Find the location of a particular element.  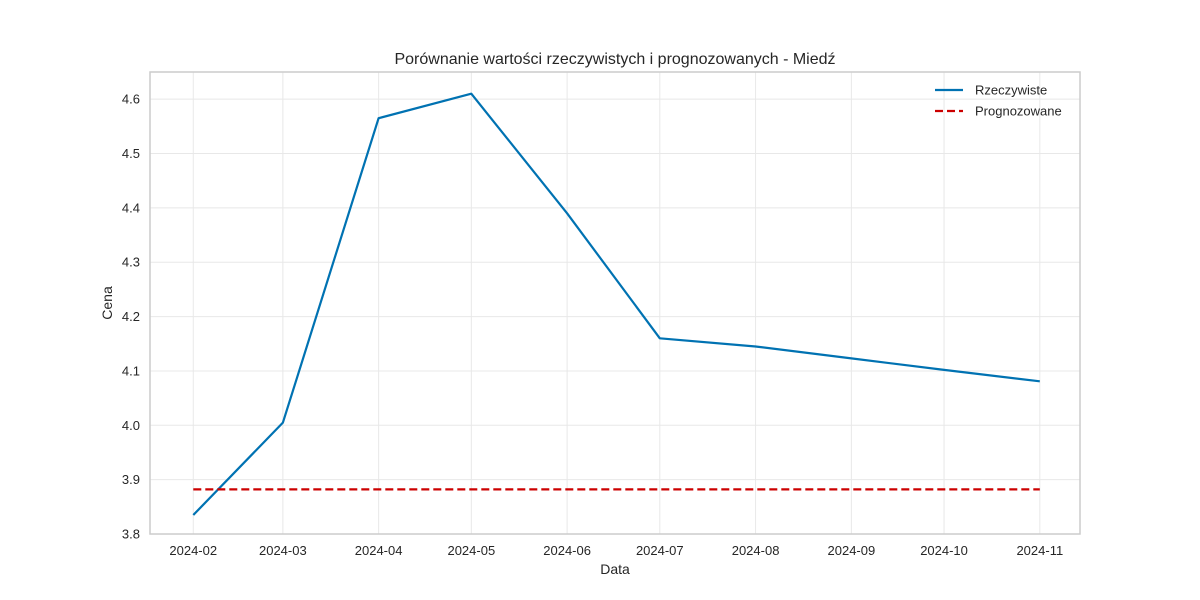

x-tick-label: 2024-06 is located at coordinates (567, 550).